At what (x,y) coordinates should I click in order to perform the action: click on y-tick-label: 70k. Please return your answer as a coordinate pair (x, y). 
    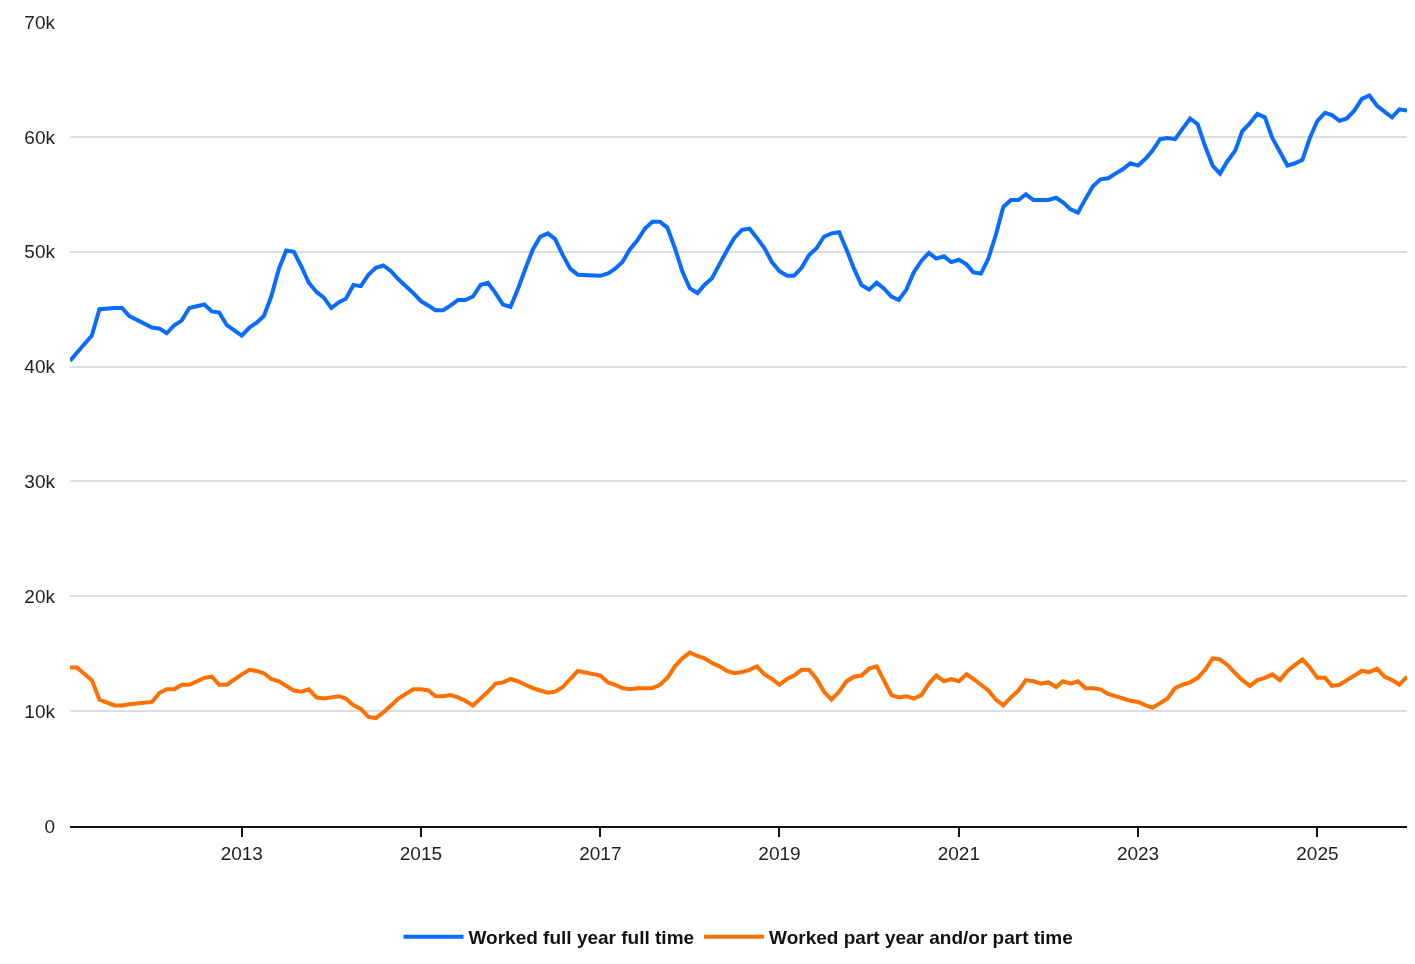
    Looking at the image, I should click on (40, 22).